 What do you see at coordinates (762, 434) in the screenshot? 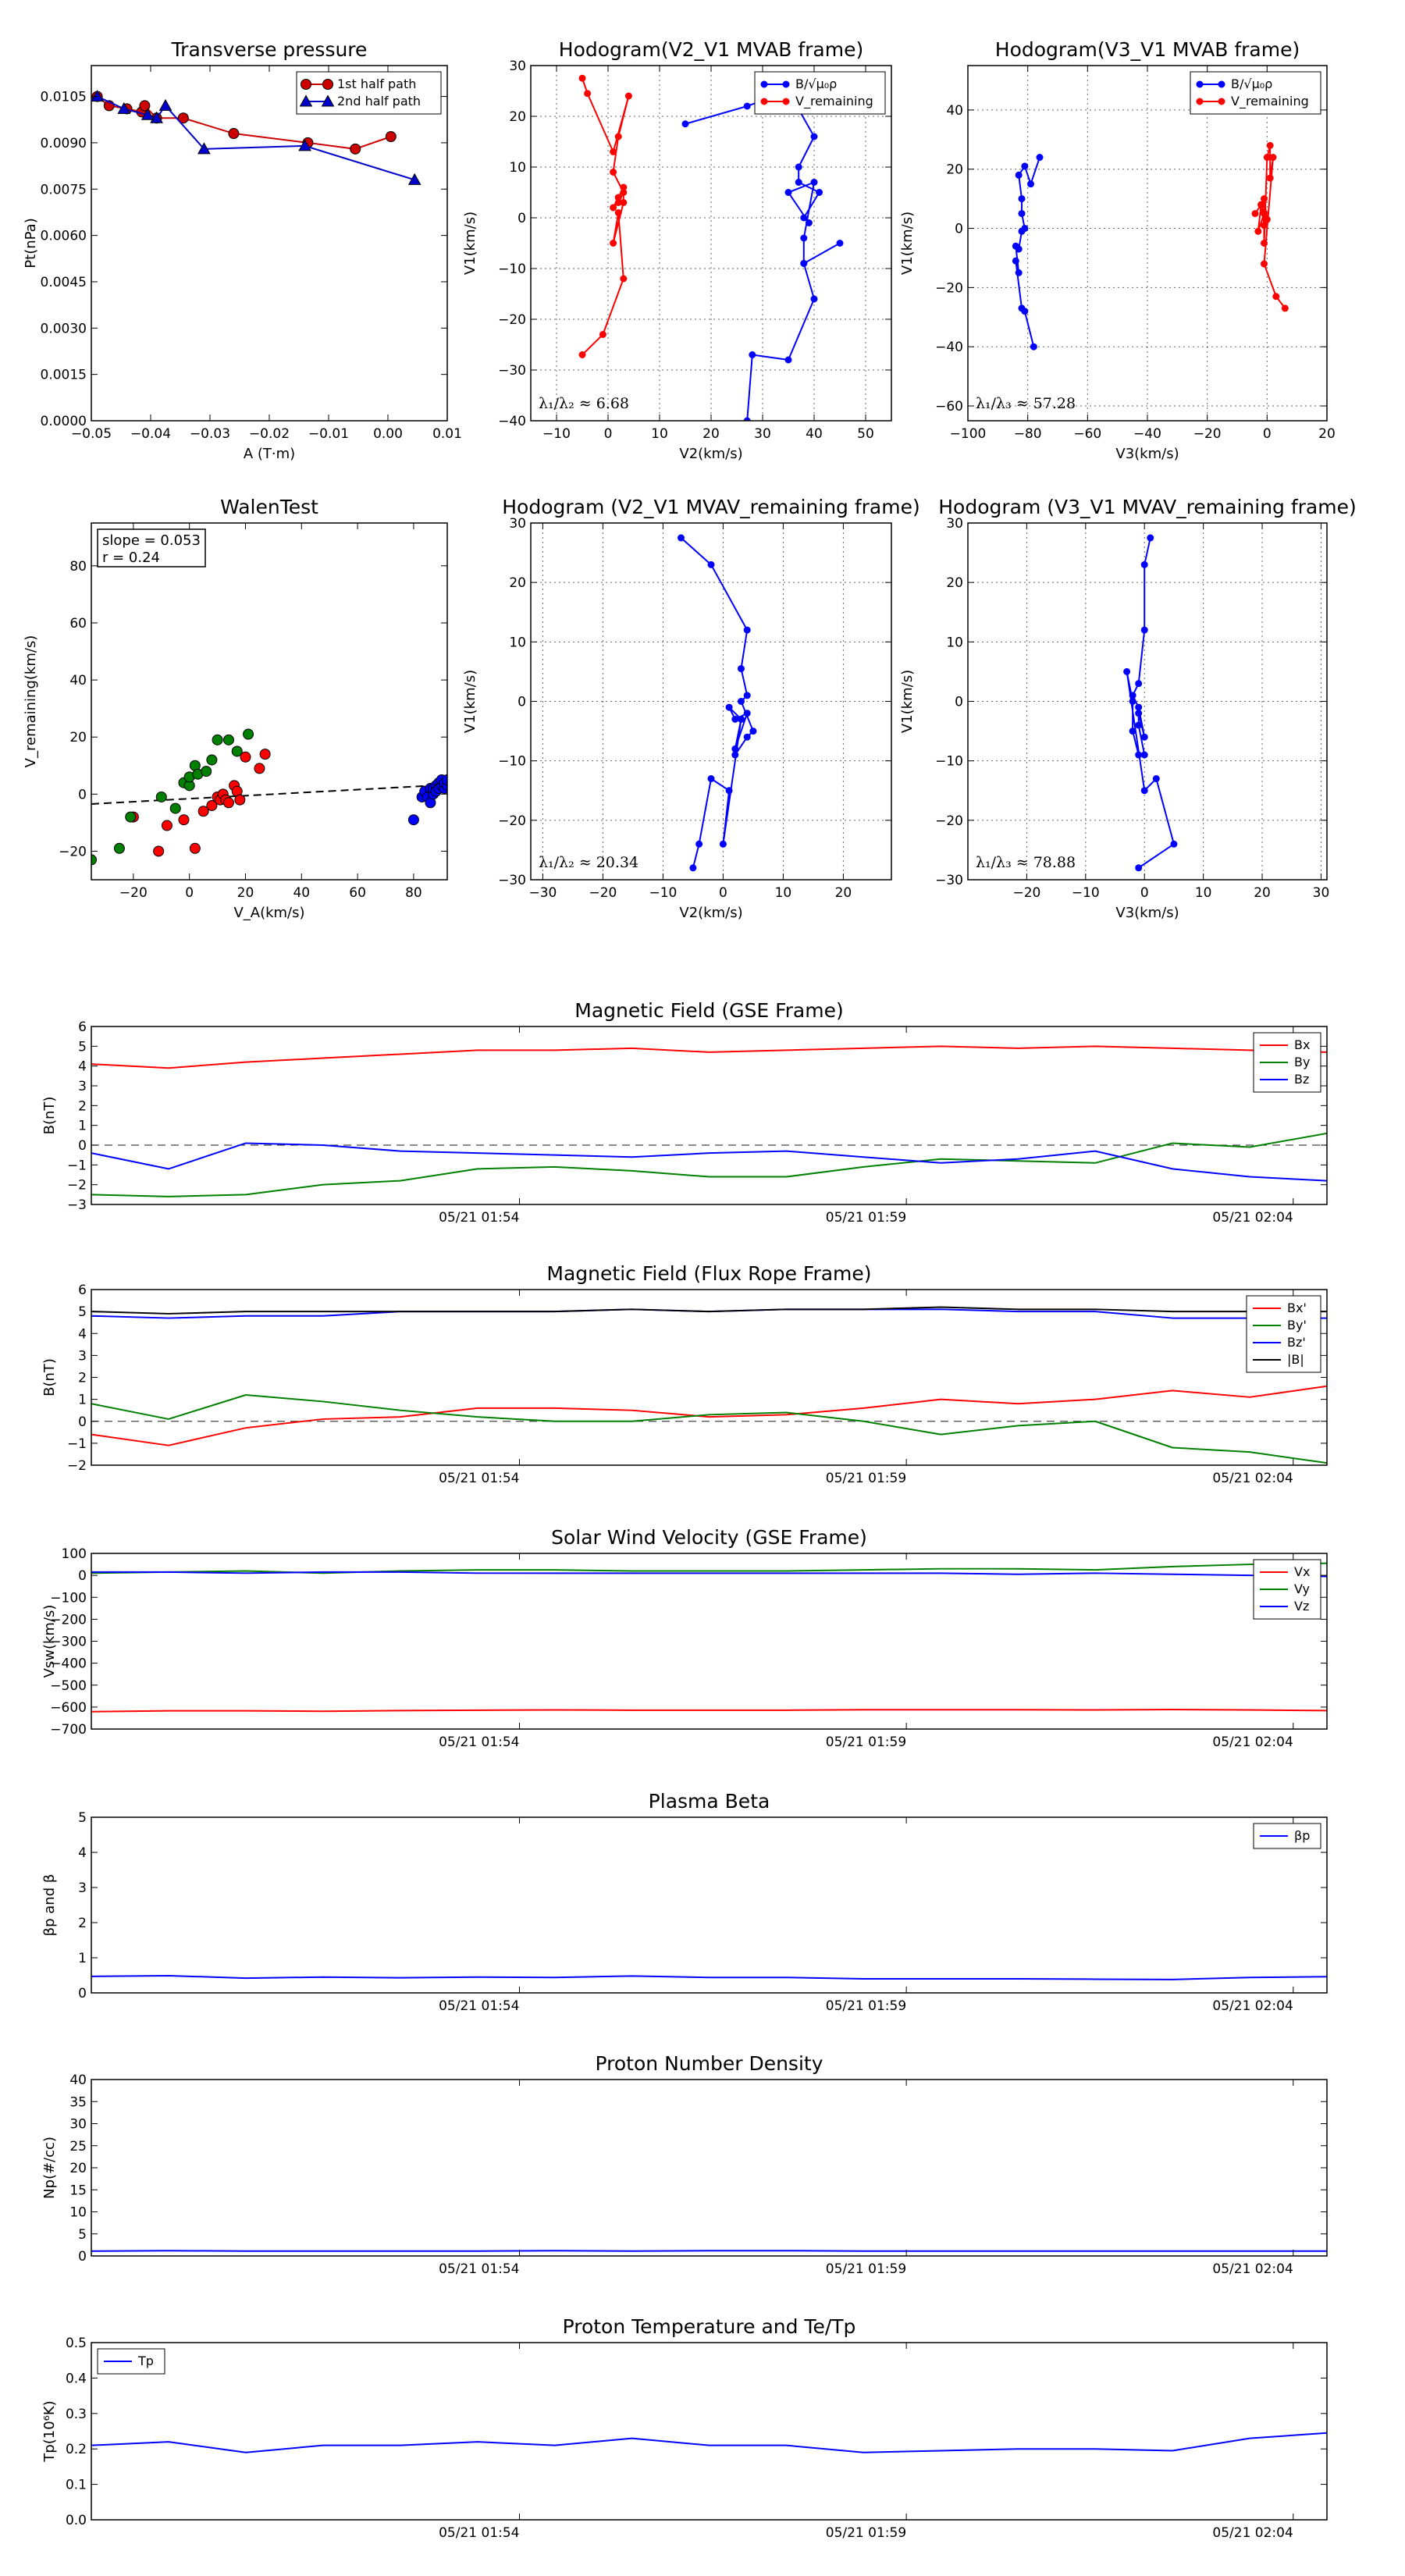
I see `x-tick-label-4: 30` at bounding box center [762, 434].